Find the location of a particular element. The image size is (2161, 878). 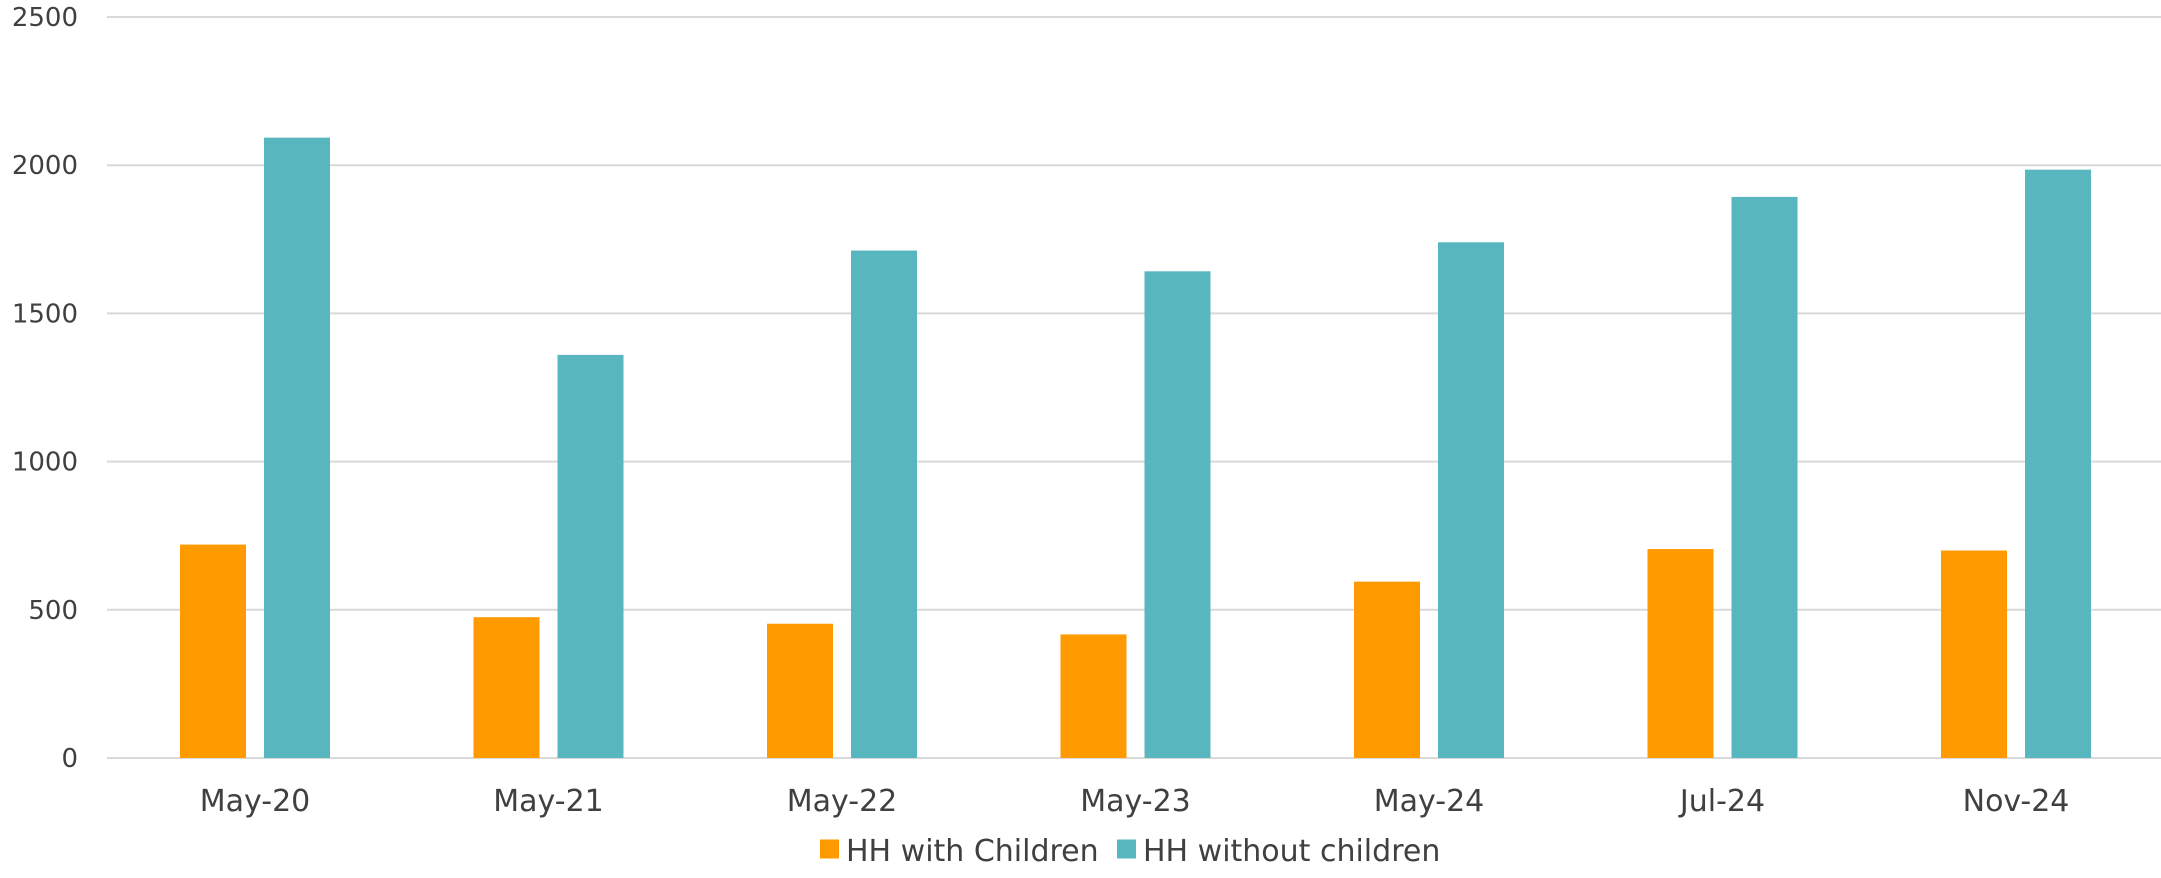

y-tick-label: 2500 is located at coordinates (45, 18).